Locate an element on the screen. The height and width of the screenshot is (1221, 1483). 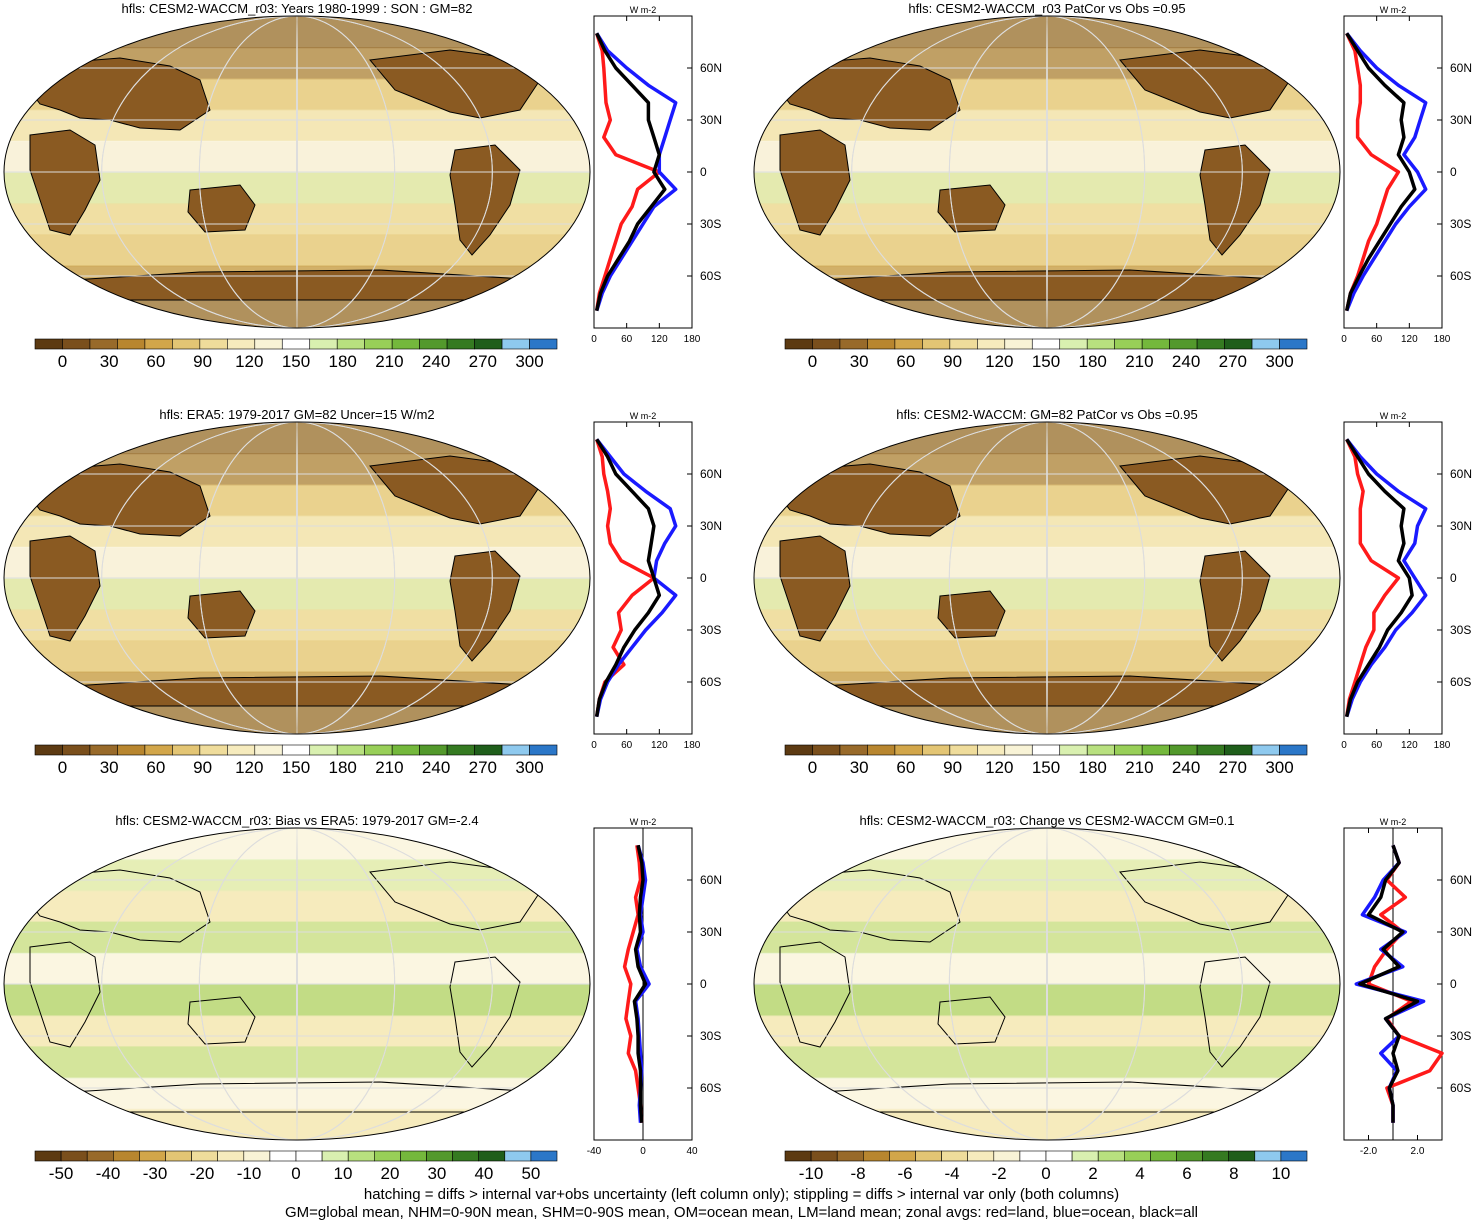
colorbar-label: 40 is located at coordinates (483, 1173).